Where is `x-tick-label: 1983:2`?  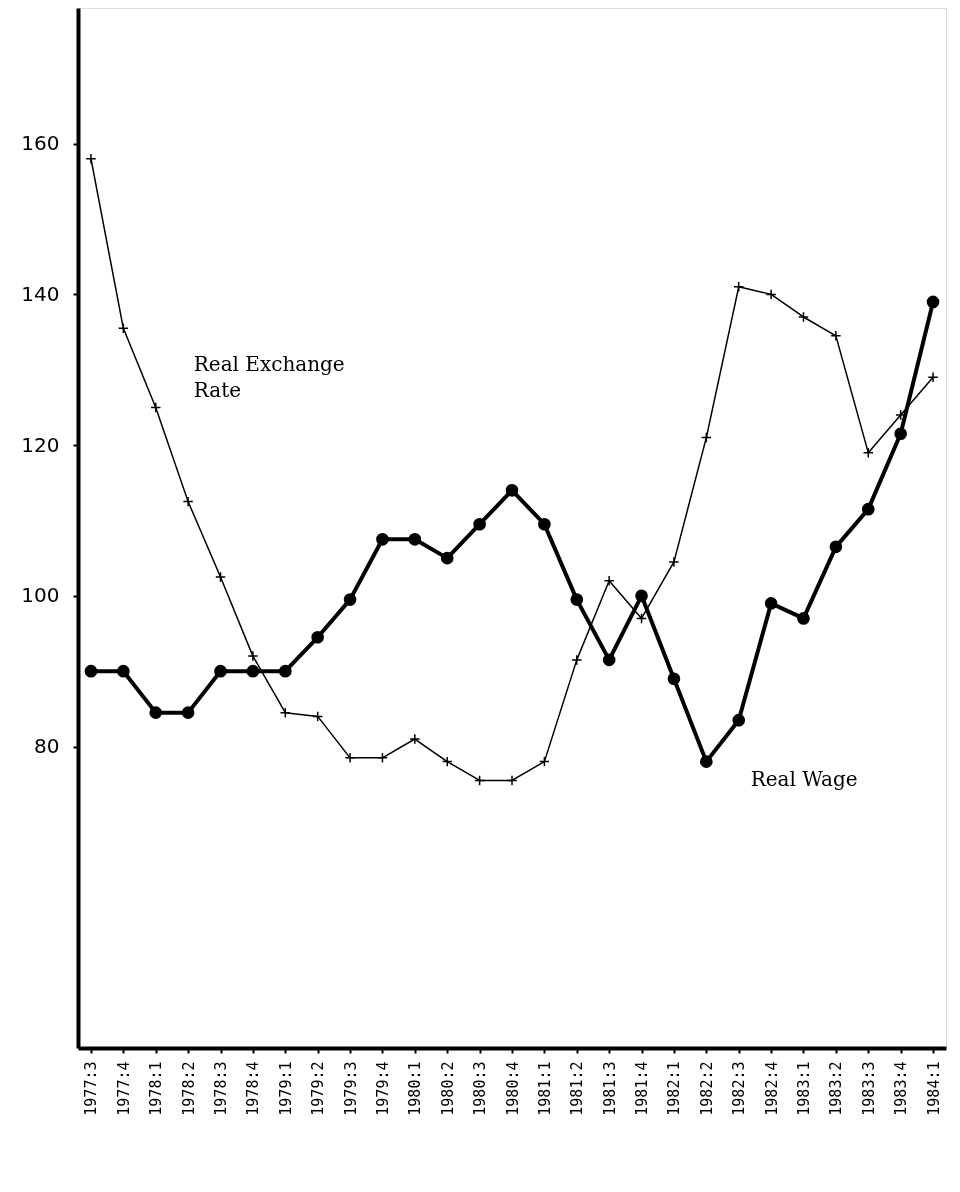 x-tick-label: 1983:2 is located at coordinates (836, 1088).